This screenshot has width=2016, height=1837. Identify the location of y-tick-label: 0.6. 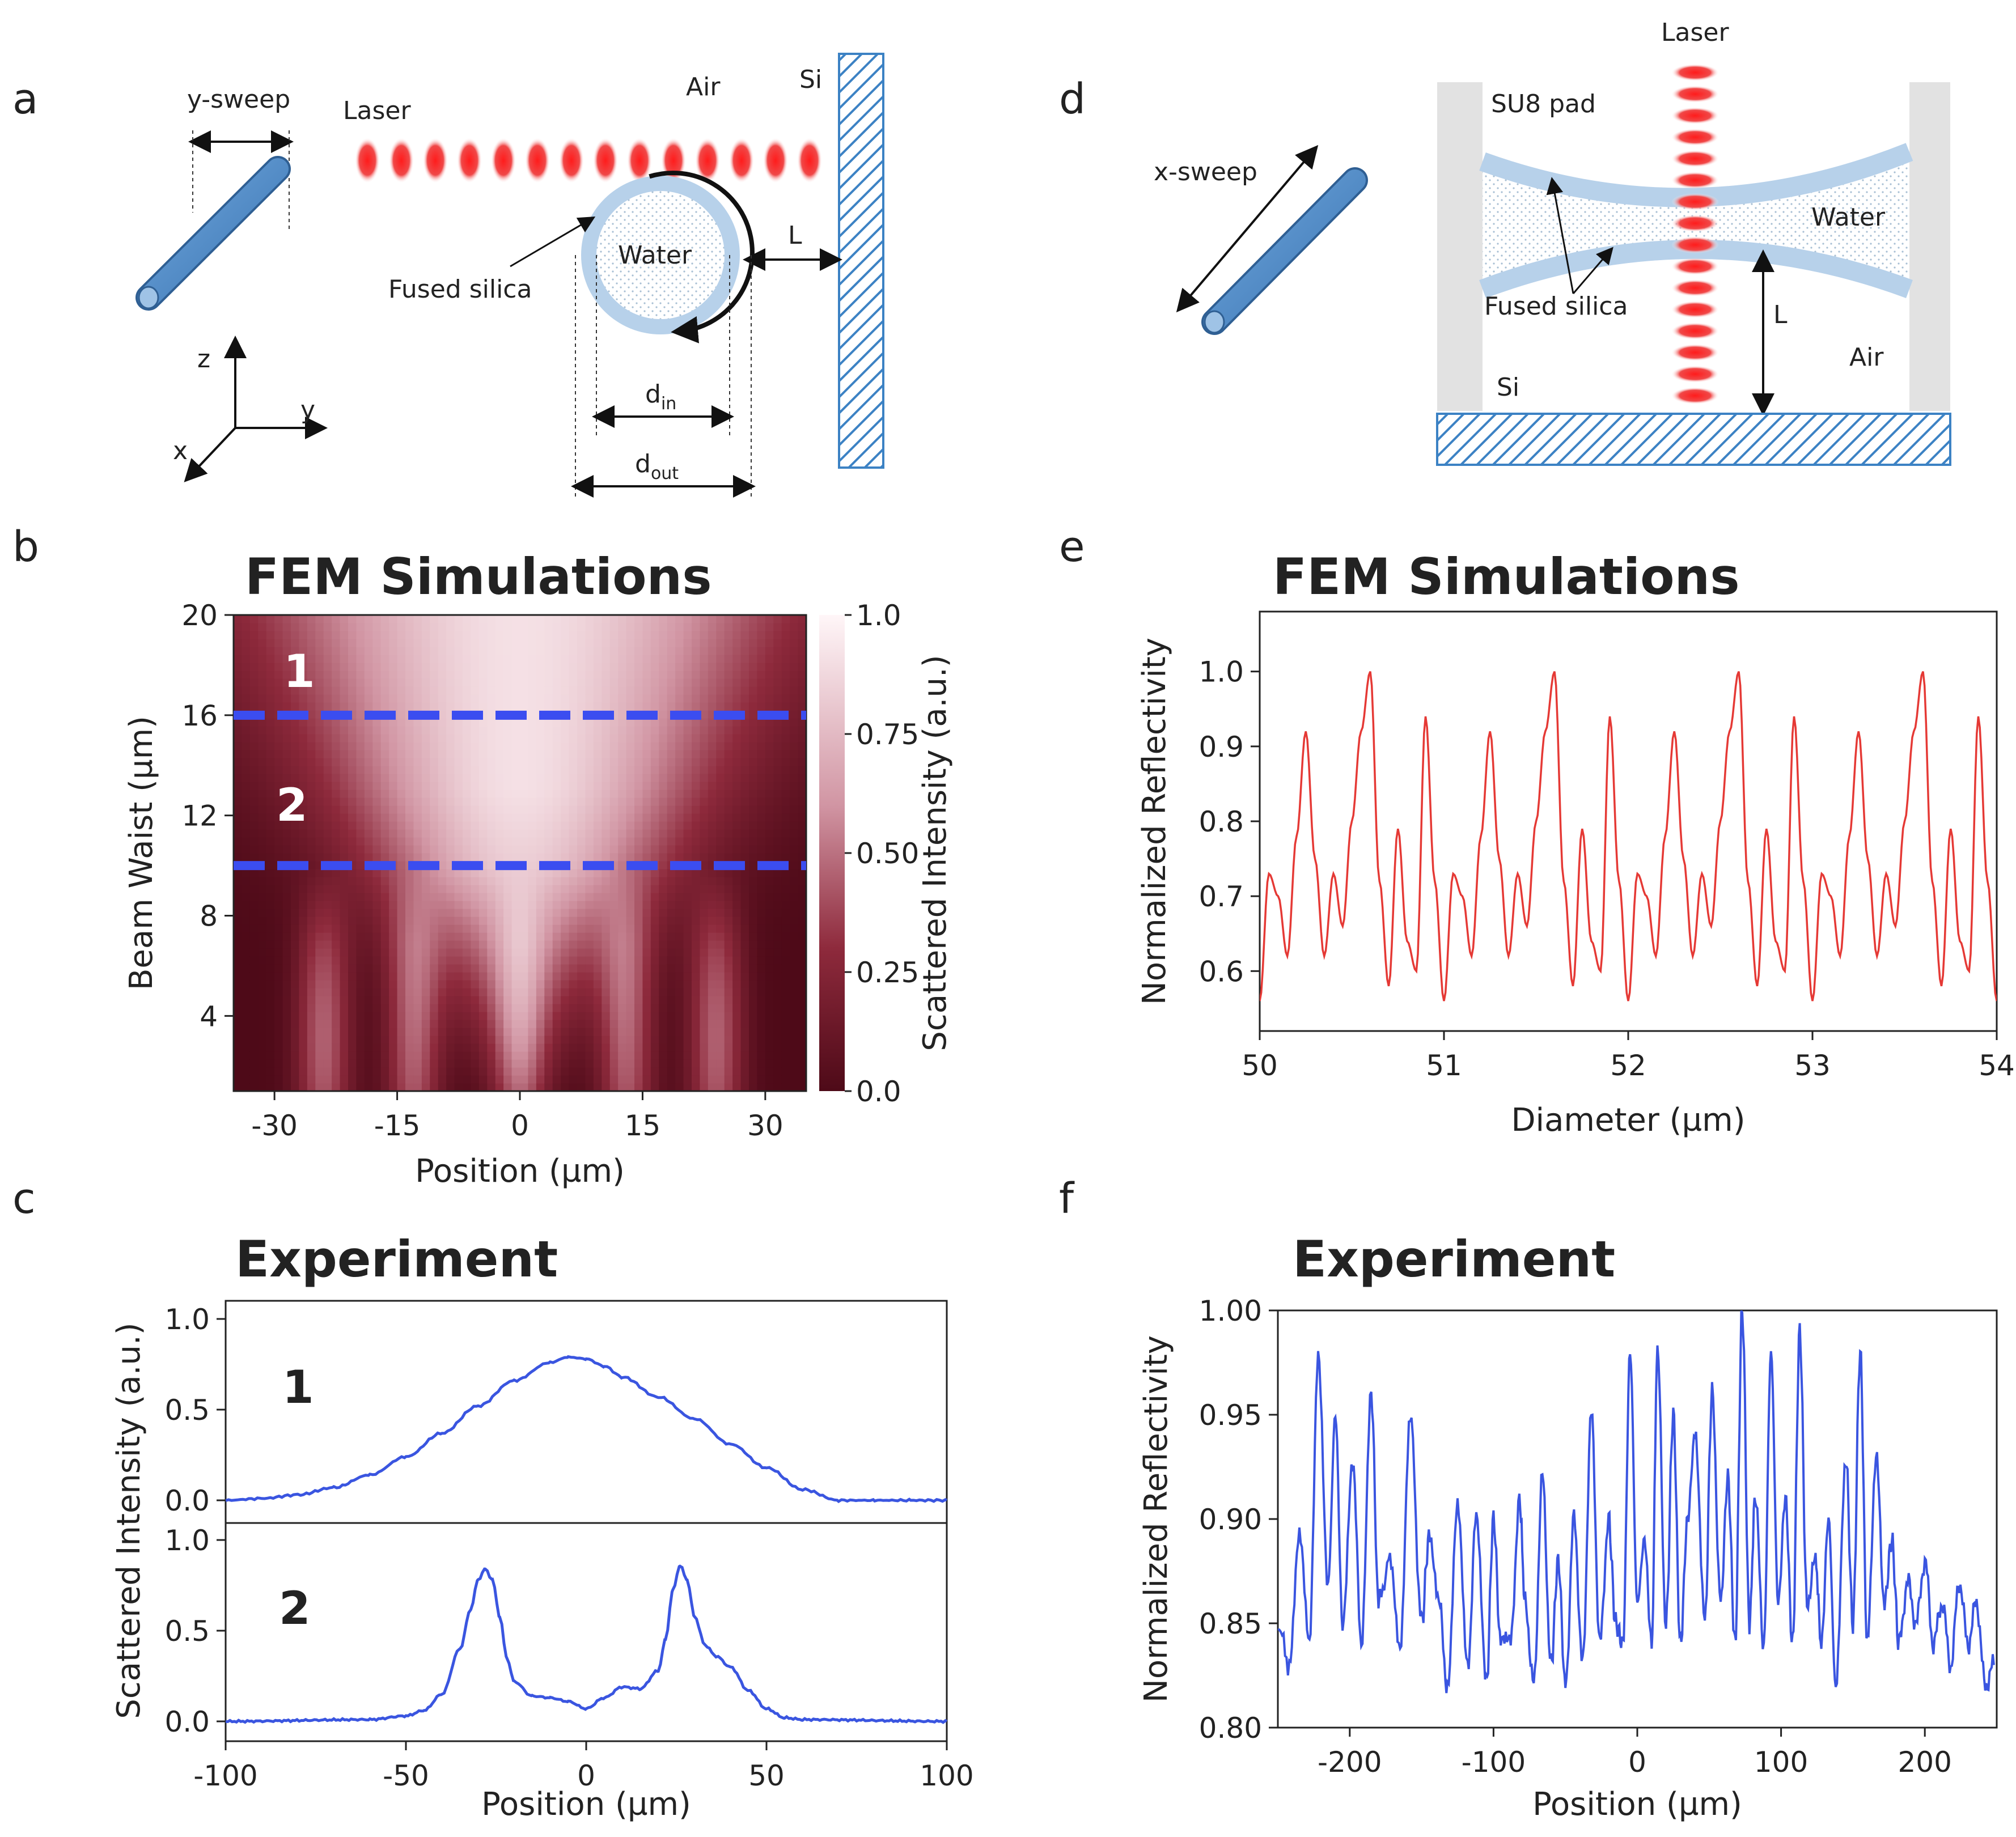
(1221, 971).